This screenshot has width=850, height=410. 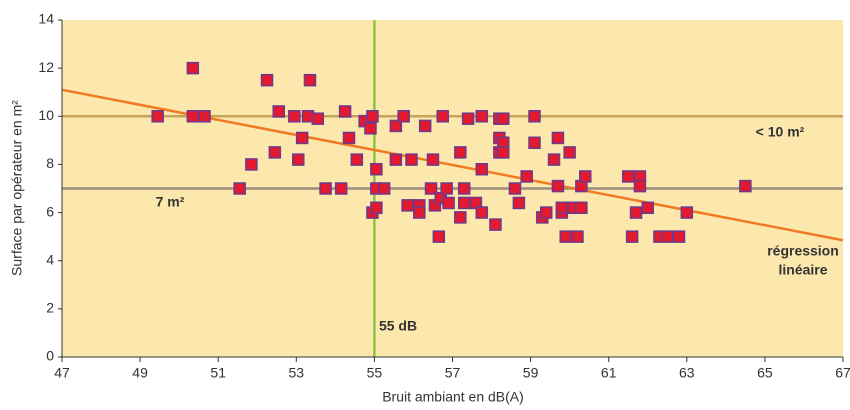 I want to click on x-tick-label: 61, so click(x=609, y=373).